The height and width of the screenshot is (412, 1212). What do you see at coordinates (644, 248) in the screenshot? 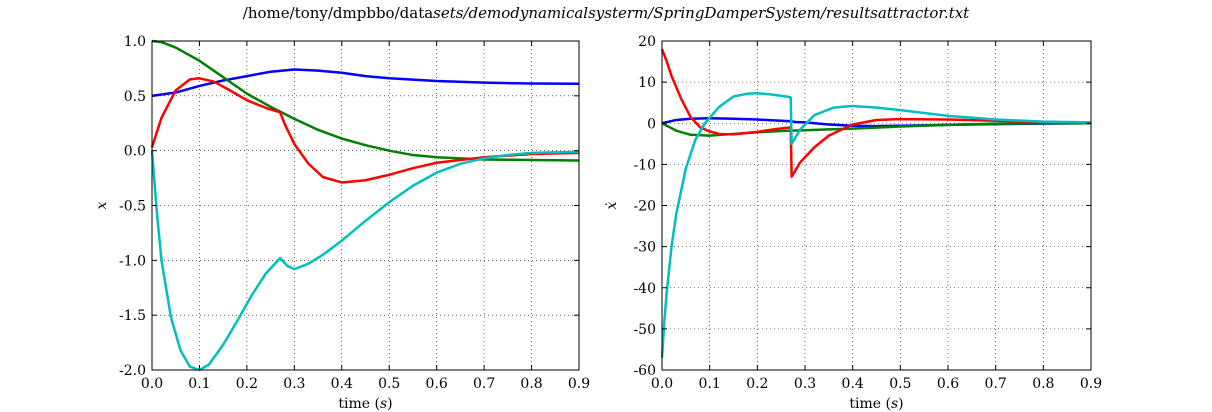
I see `y-tick-label: -30` at bounding box center [644, 248].